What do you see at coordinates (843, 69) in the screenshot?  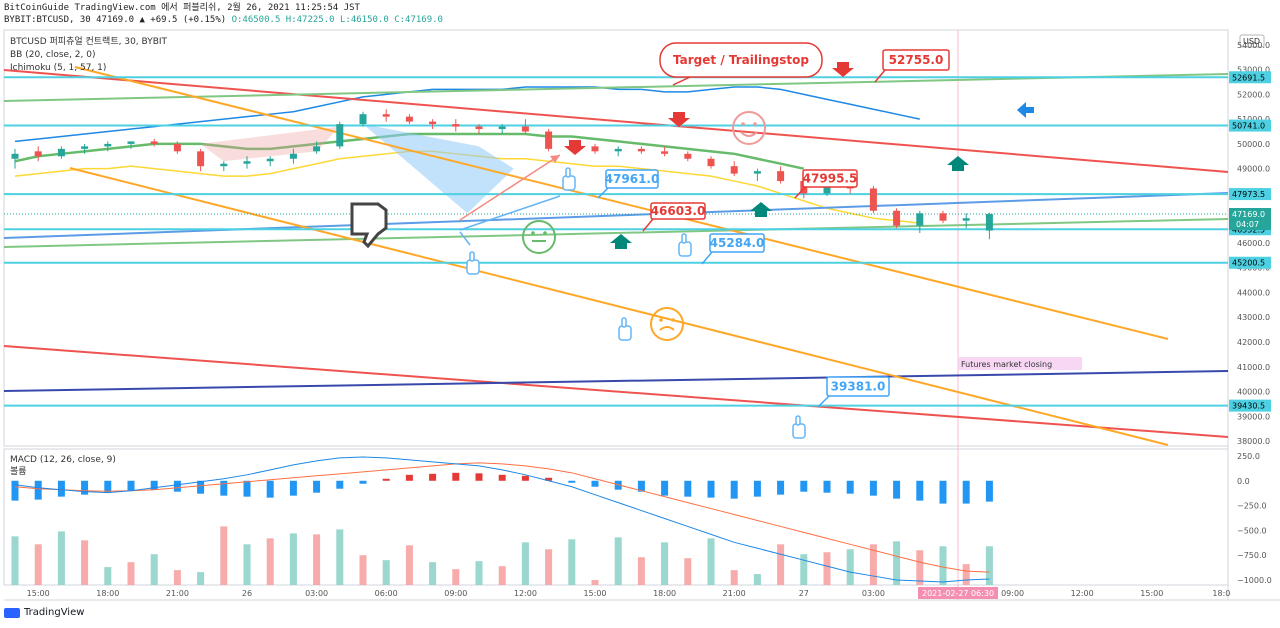 I see `arrow-down-icon` at bounding box center [843, 69].